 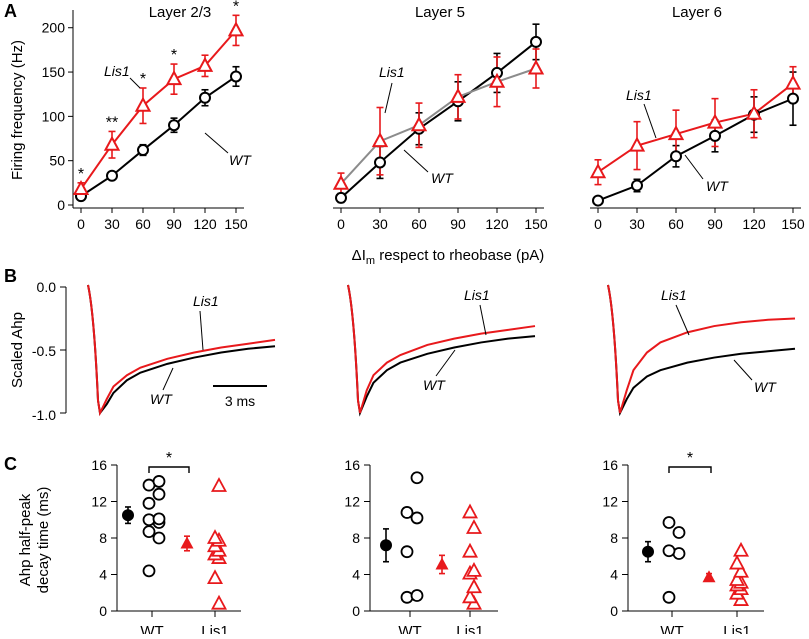 What do you see at coordinates (536, 224) in the screenshot?
I see `x-tick-label-l5-5: 150` at bounding box center [536, 224].